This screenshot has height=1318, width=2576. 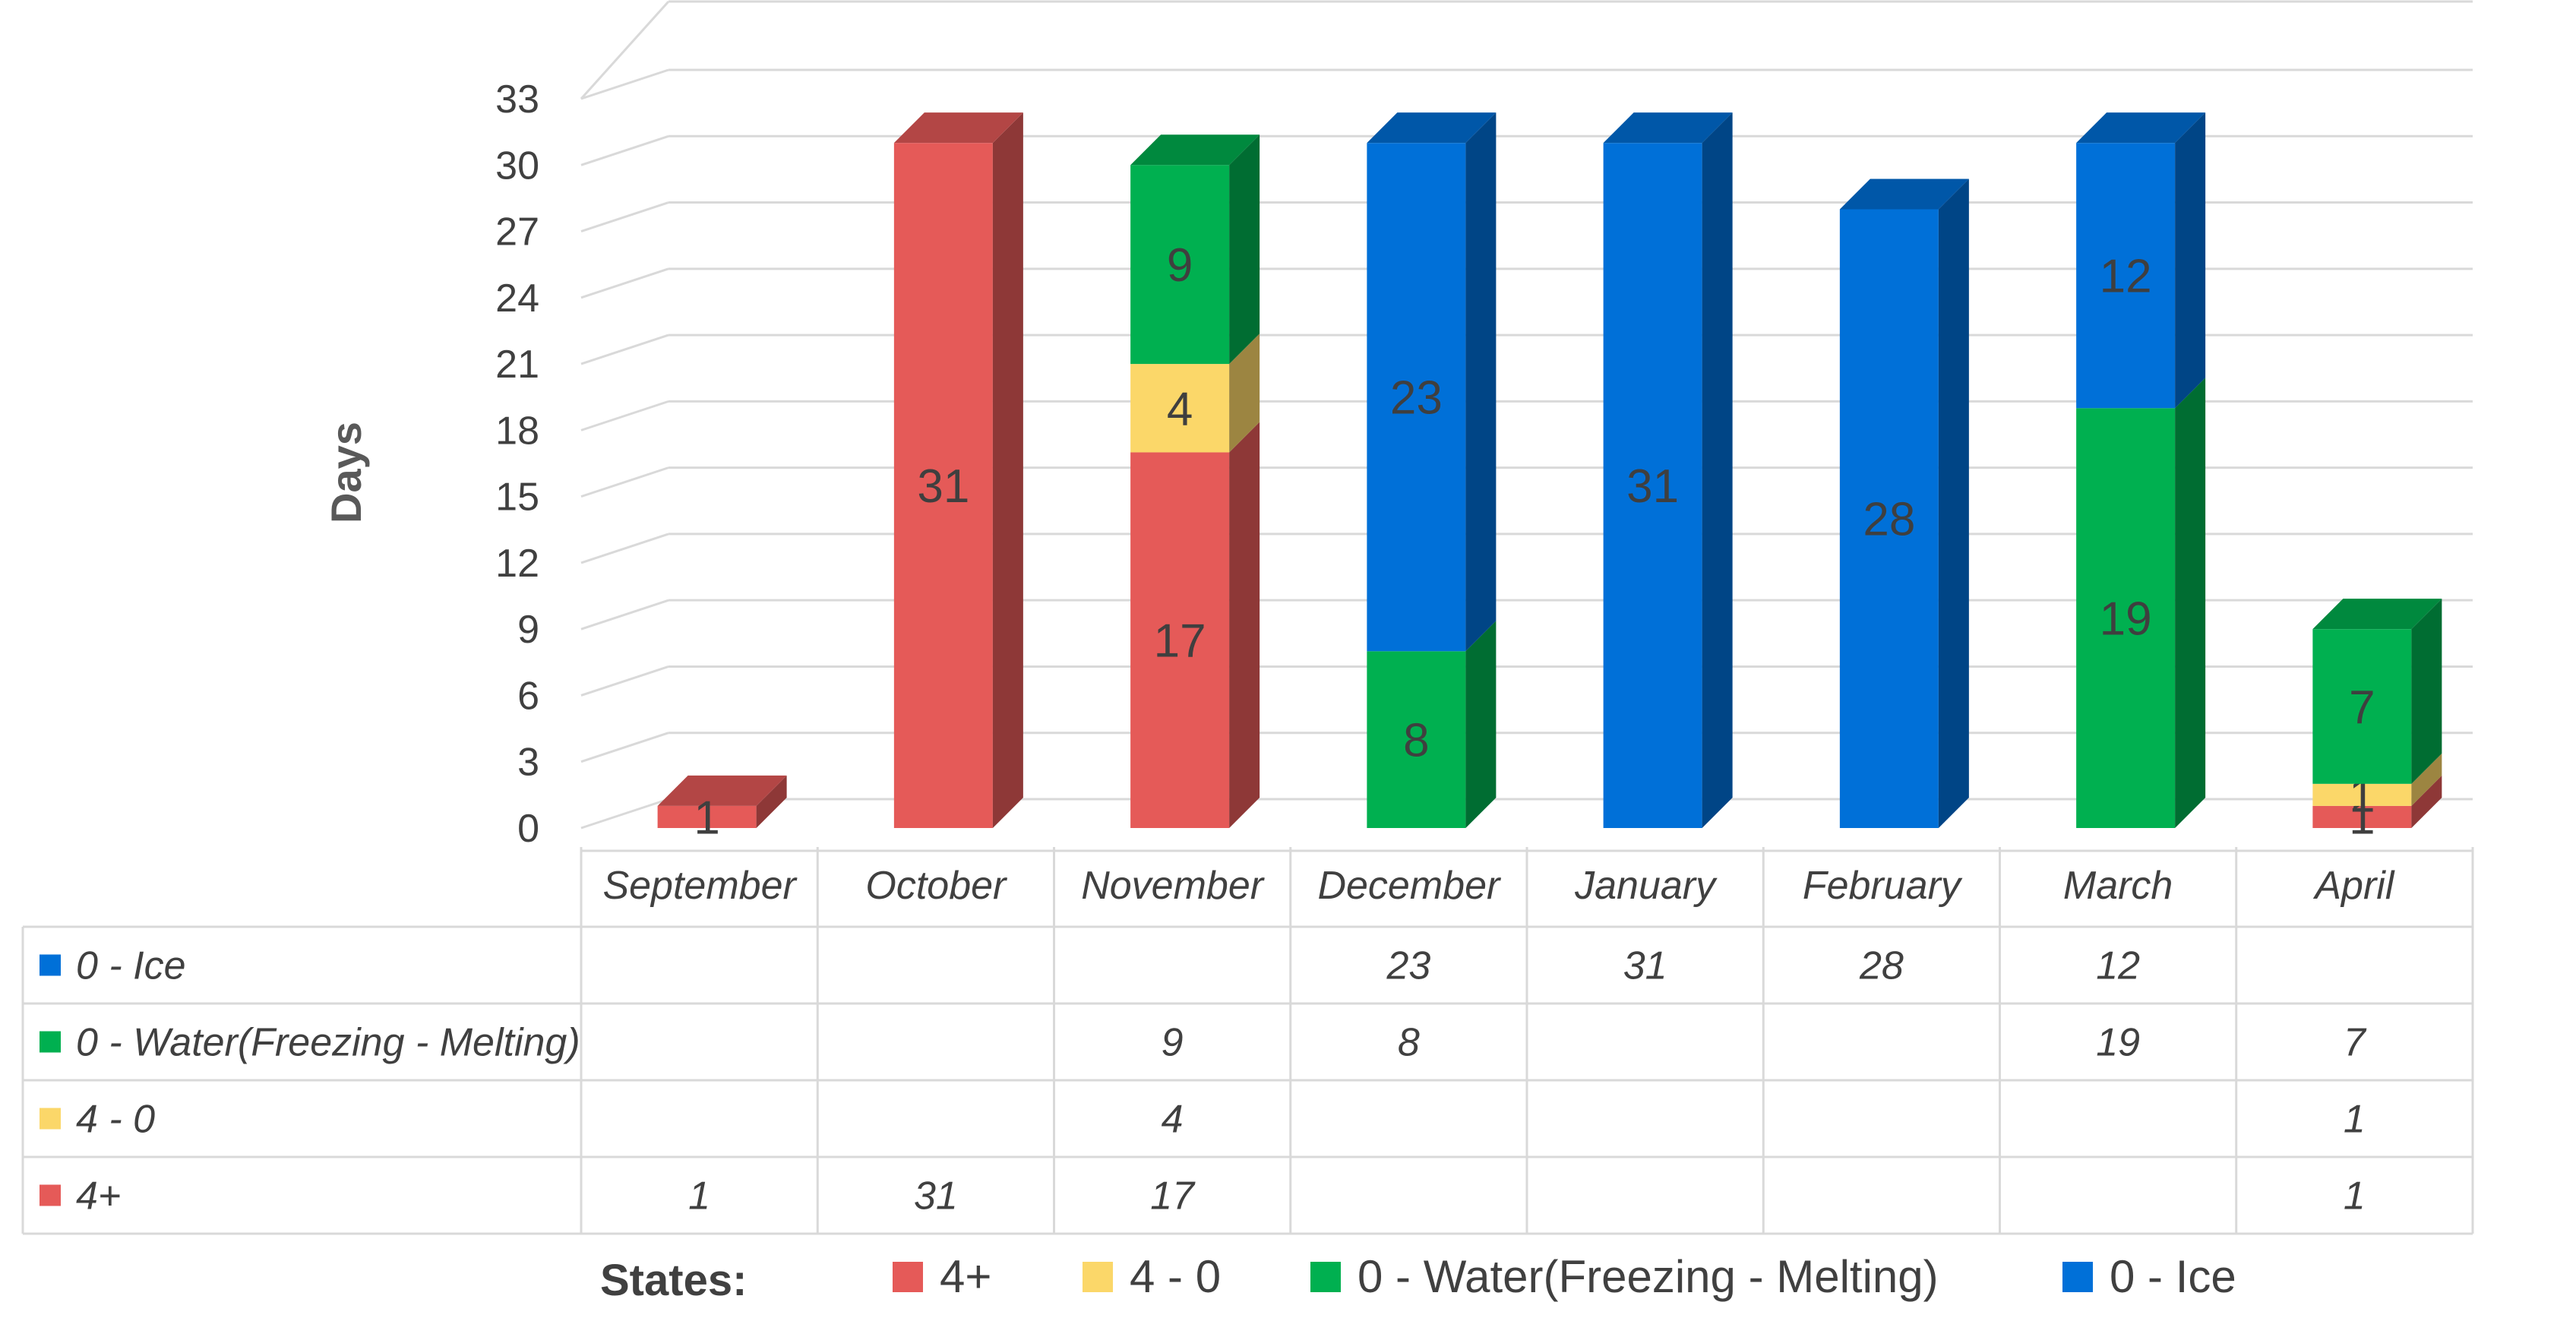 I want to click on table-cell: 4, so click(x=1173, y=1120).